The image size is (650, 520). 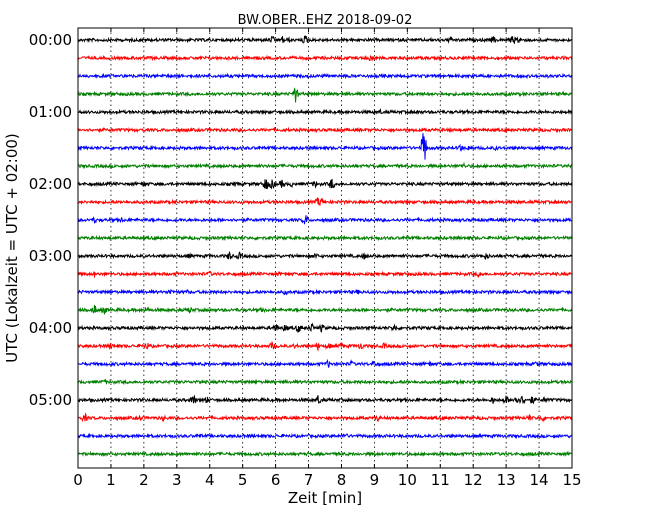 I want to click on x-tick-label: 2, so click(x=144, y=480).